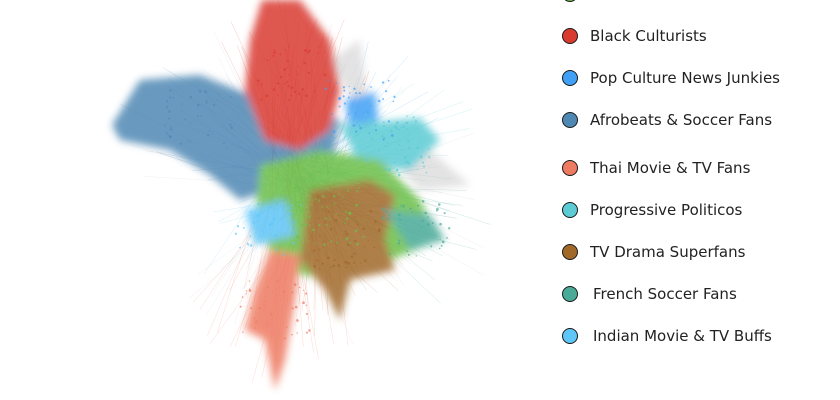 The height and width of the screenshot is (400, 840). What do you see at coordinates (670, 168) in the screenshot?
I see `legend-label: Thai Movie & TV Fans` at bounding box center [670, 168].